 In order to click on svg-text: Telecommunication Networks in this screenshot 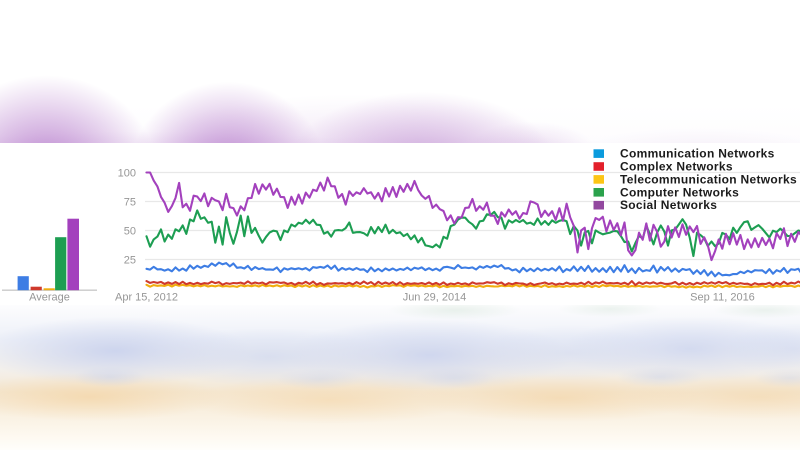, I will do `click(708, 179)`.